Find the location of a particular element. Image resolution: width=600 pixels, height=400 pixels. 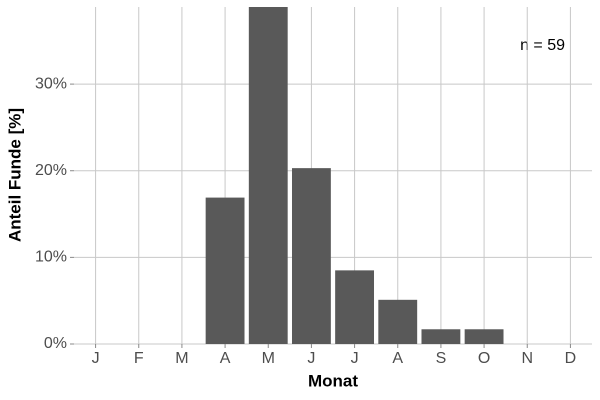

y-tick-label: 10% is located at coordinates (51, 257).